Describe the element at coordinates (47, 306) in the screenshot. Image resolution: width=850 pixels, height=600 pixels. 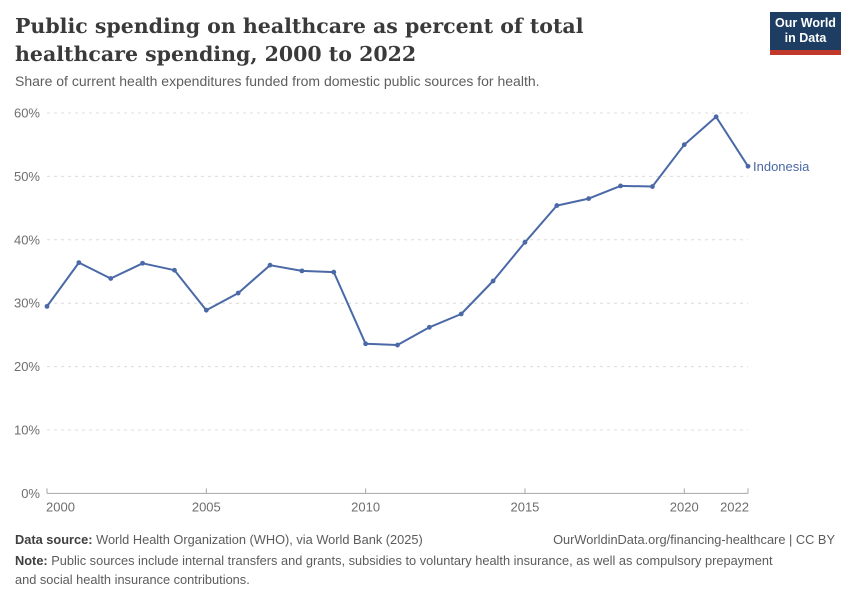
I see `data-point-2000` at that location.